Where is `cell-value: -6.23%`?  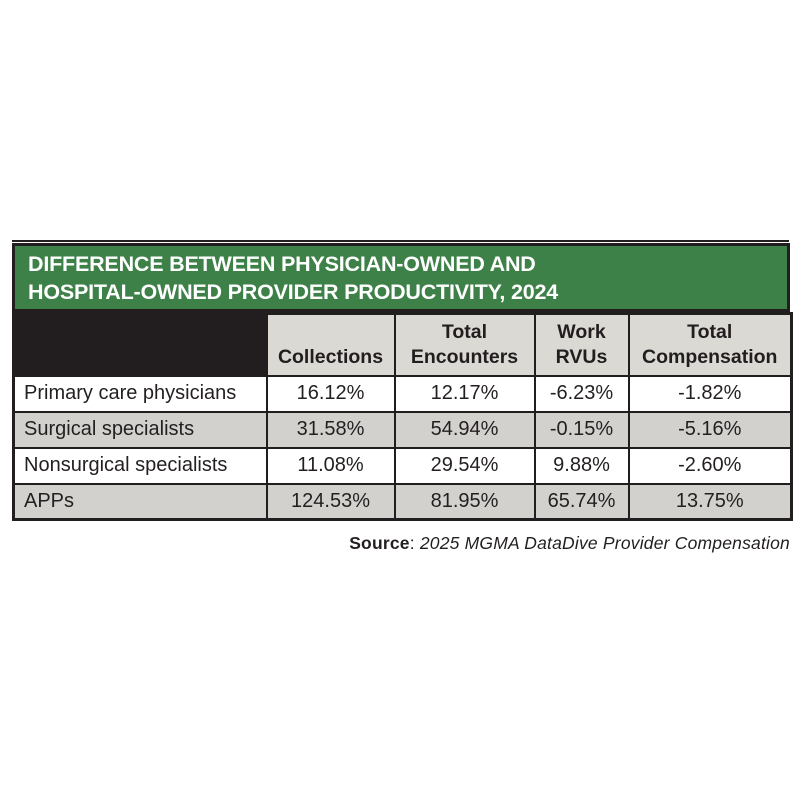 cell-value: -6.23% is located at coordinates (581, 393).